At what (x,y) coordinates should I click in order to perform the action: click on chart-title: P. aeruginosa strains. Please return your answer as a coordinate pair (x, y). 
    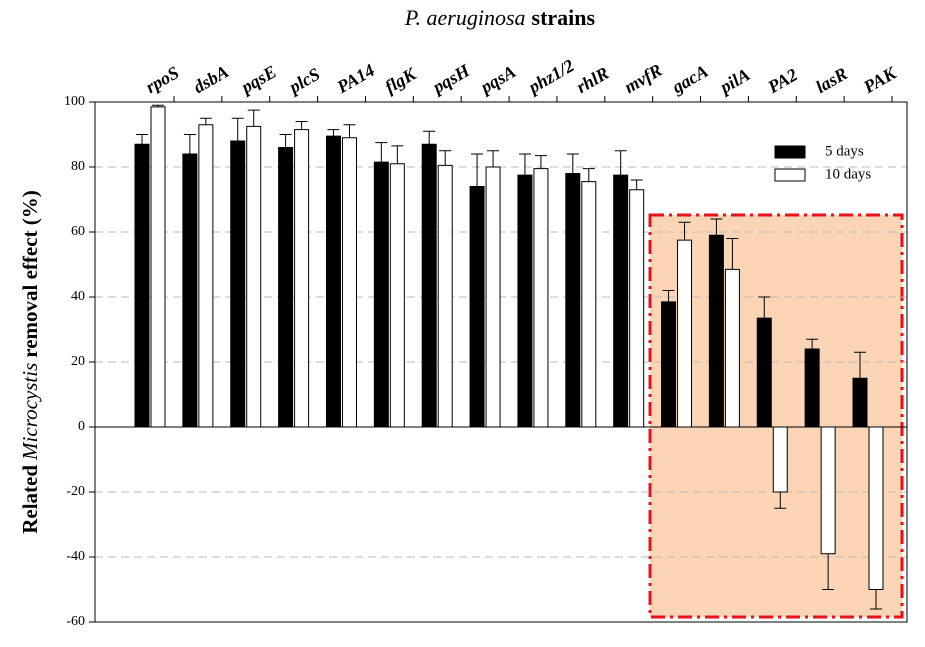
    Looking at the image, I should click on (500, 17).